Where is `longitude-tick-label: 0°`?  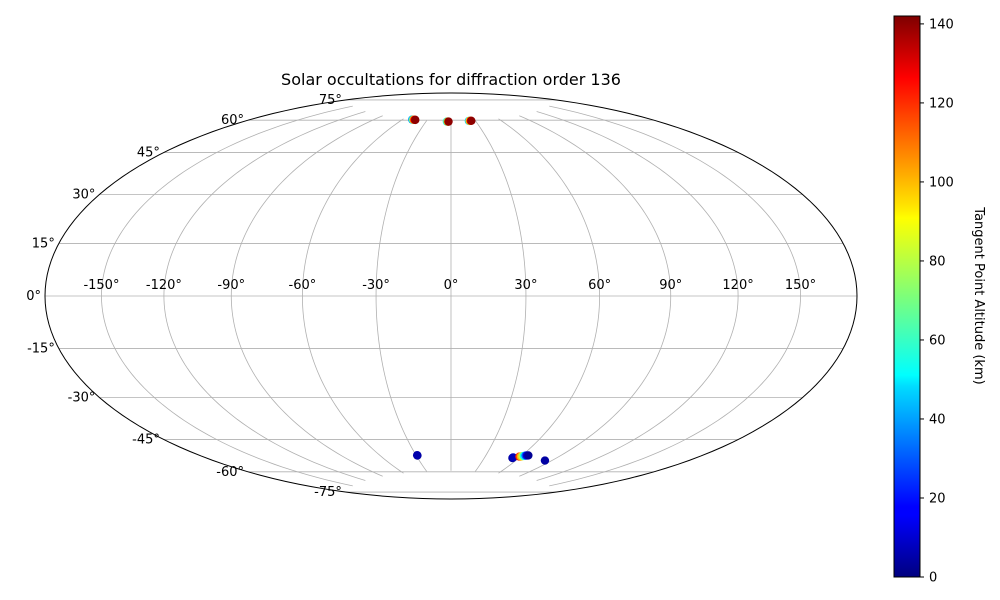 longitude-tick-label: 0° is located at coordinates (451, 285).